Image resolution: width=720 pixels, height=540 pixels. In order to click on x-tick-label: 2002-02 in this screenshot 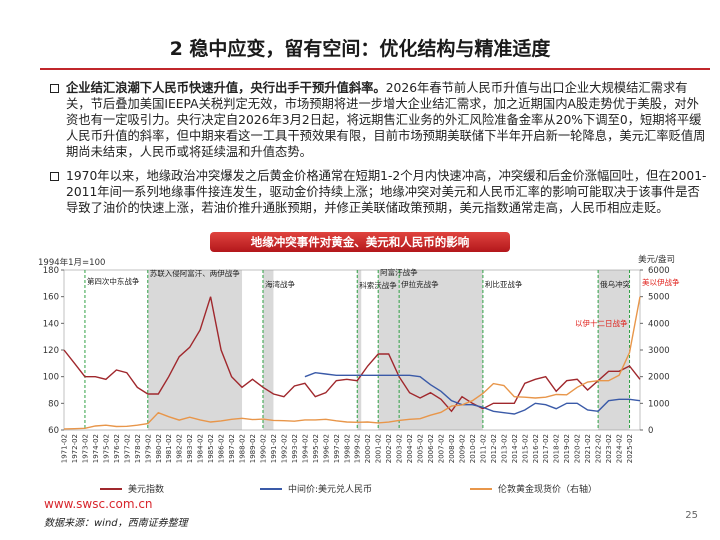, I will do `click(389, 448)`.